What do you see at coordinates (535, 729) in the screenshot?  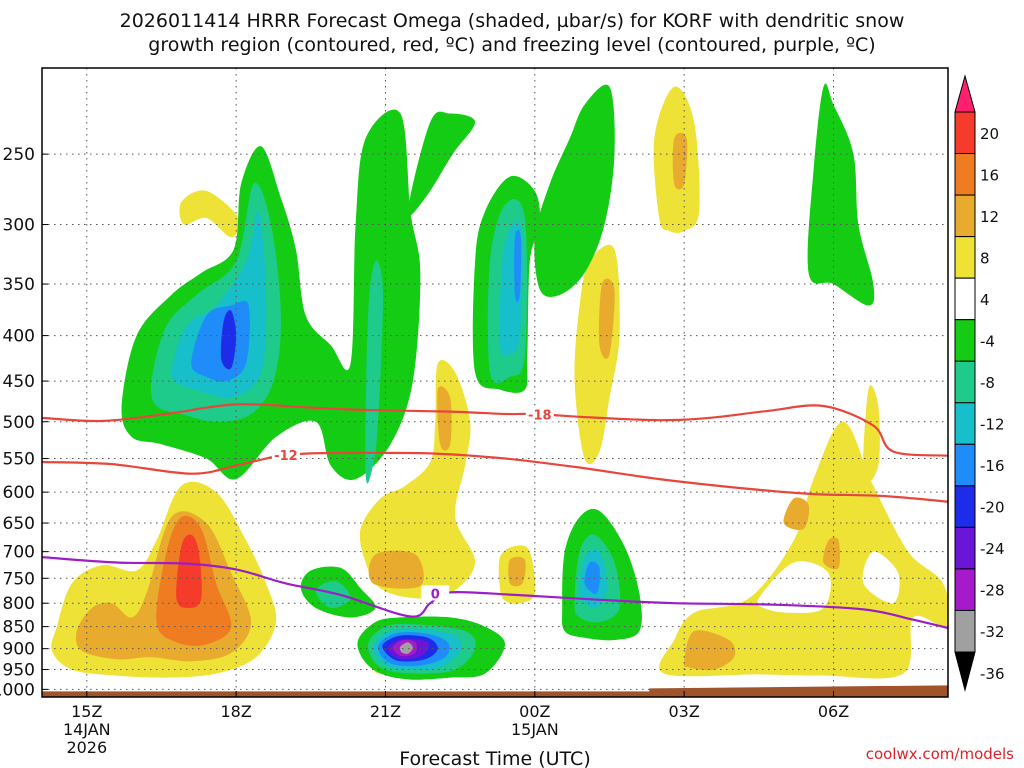 I see `x-tick-label-9-1: 15JAN` at bounding box center [535, 729].